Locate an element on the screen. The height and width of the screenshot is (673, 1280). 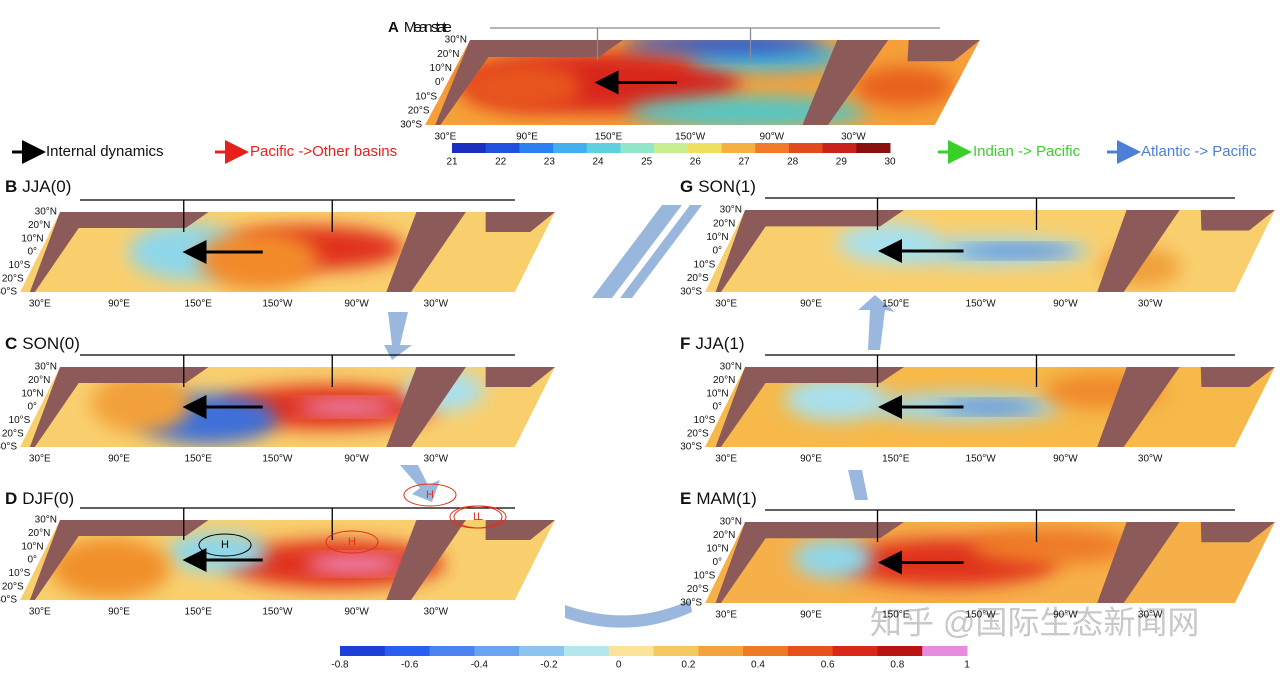
panel-letter: B is located at coordinates (11, 186).